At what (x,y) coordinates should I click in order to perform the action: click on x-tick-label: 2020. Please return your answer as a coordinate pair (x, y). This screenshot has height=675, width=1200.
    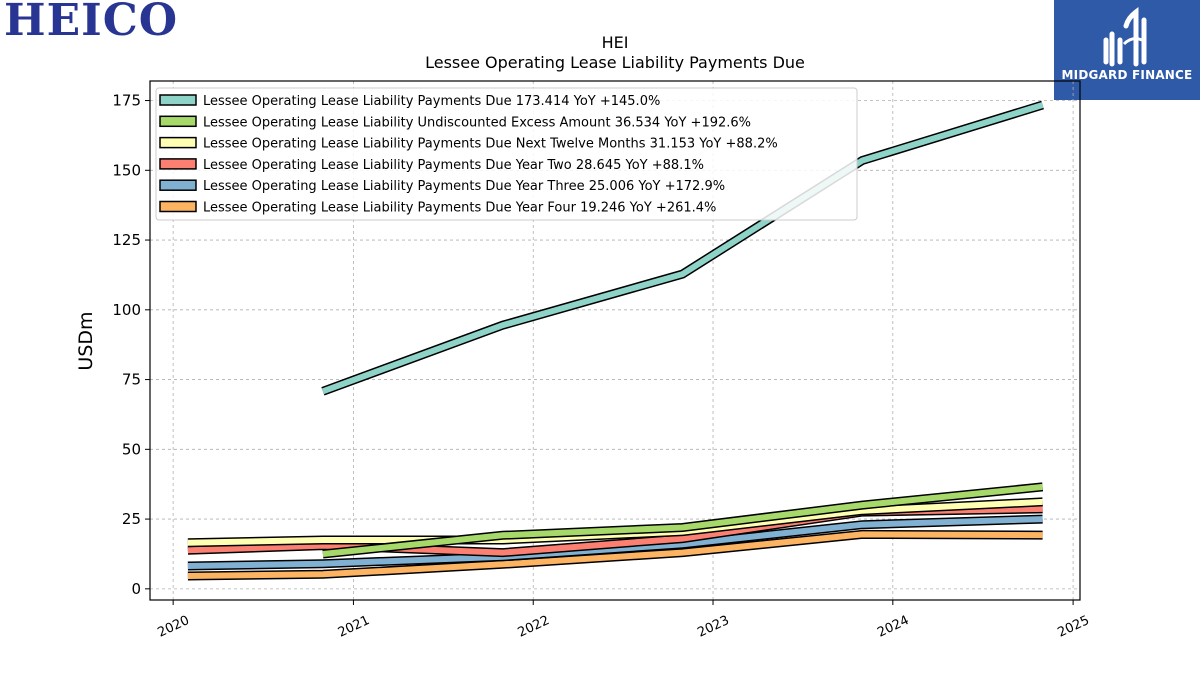
    Looking at the image, I should click on (174, 627).